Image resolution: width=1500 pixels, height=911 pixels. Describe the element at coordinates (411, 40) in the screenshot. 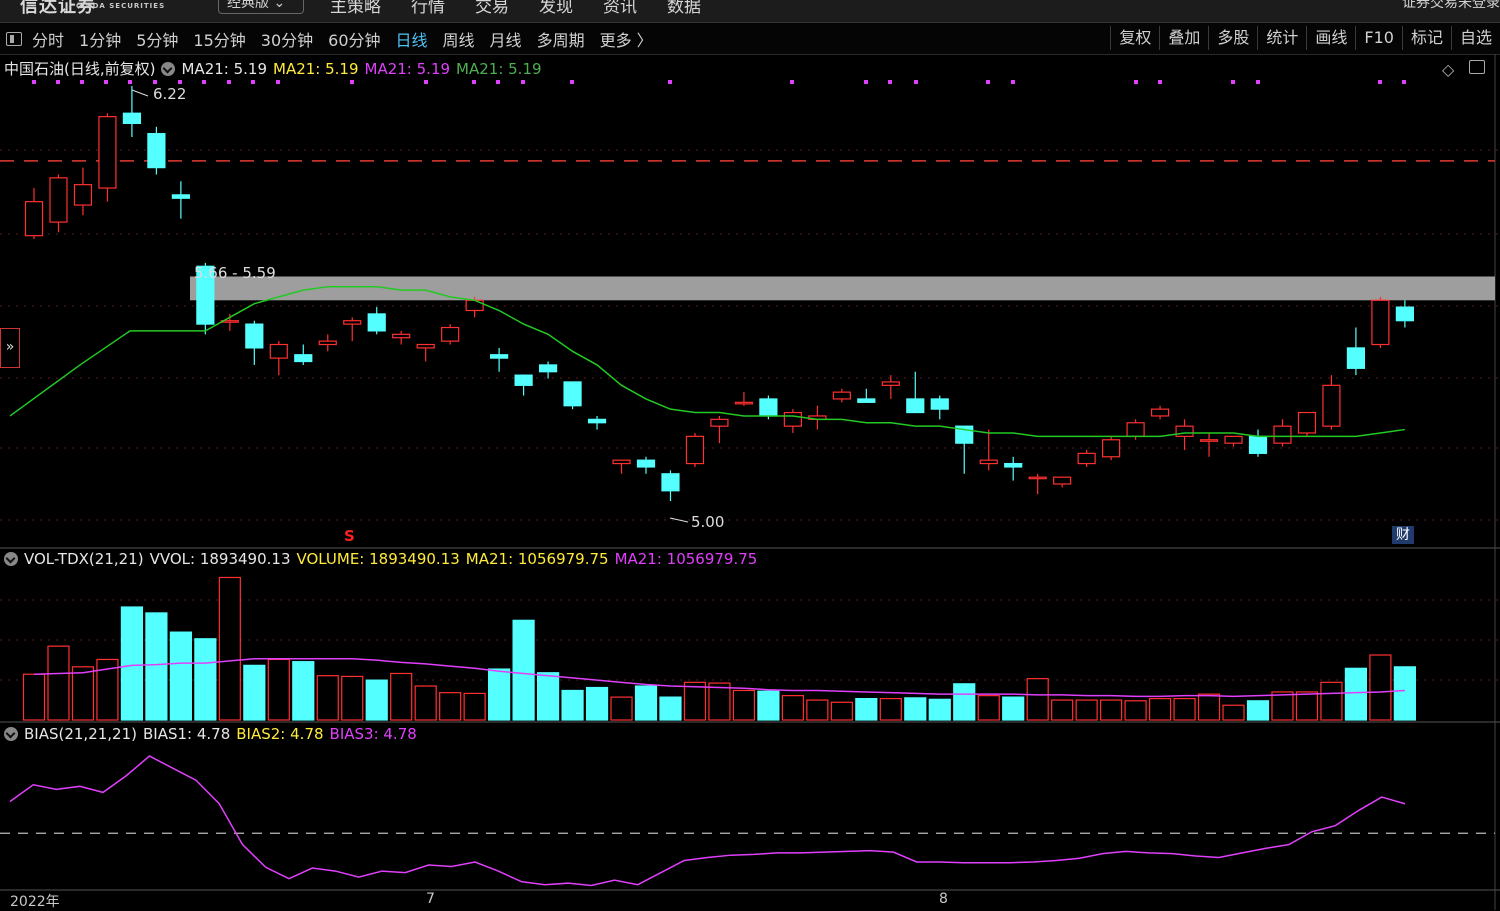

I see `period-daily: 日线` at that location.